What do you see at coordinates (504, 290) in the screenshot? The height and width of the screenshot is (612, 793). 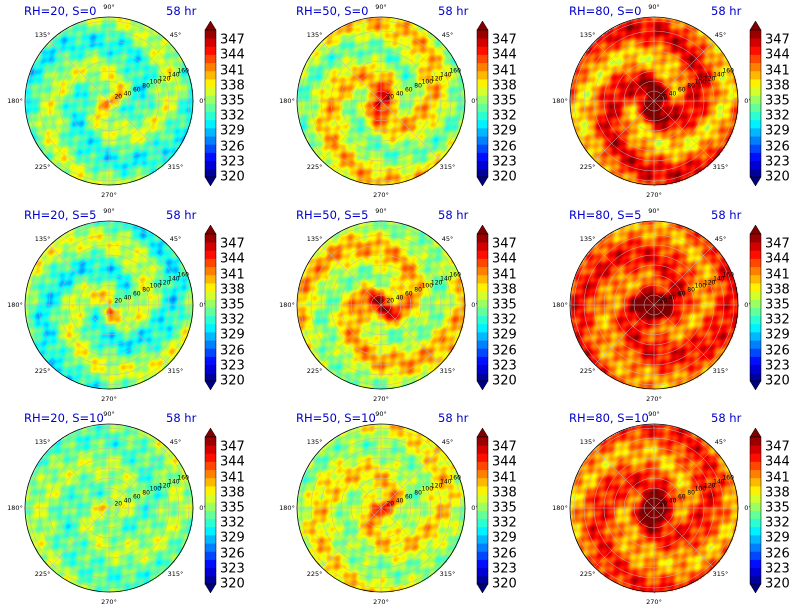 I see `colorbar-tick-label: 338` at bounding box center [504, 290].